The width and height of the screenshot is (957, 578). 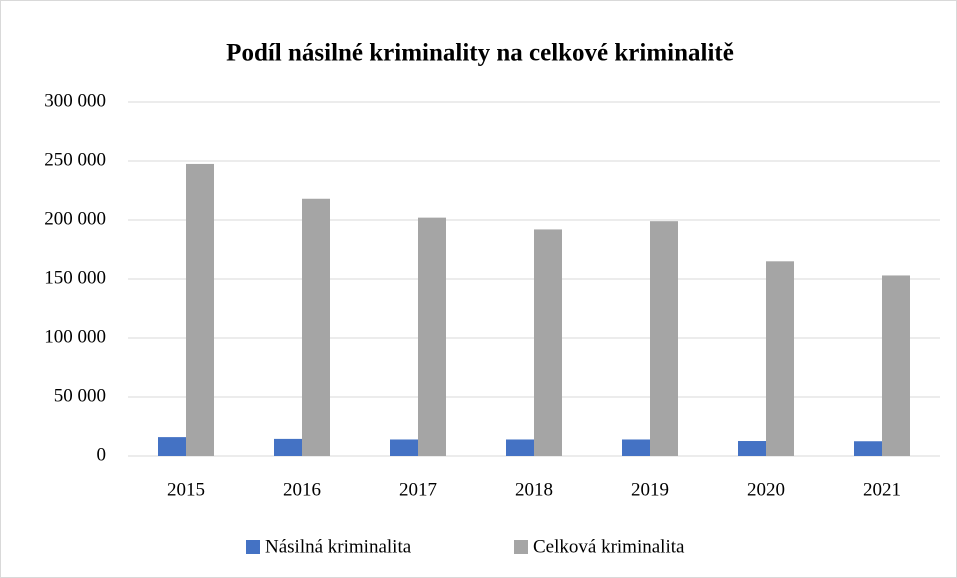 What do you see at coordinates (80, 395) in the screenshot?
I see `y-tick-label: 50 000` at bounding box center [80, 395].